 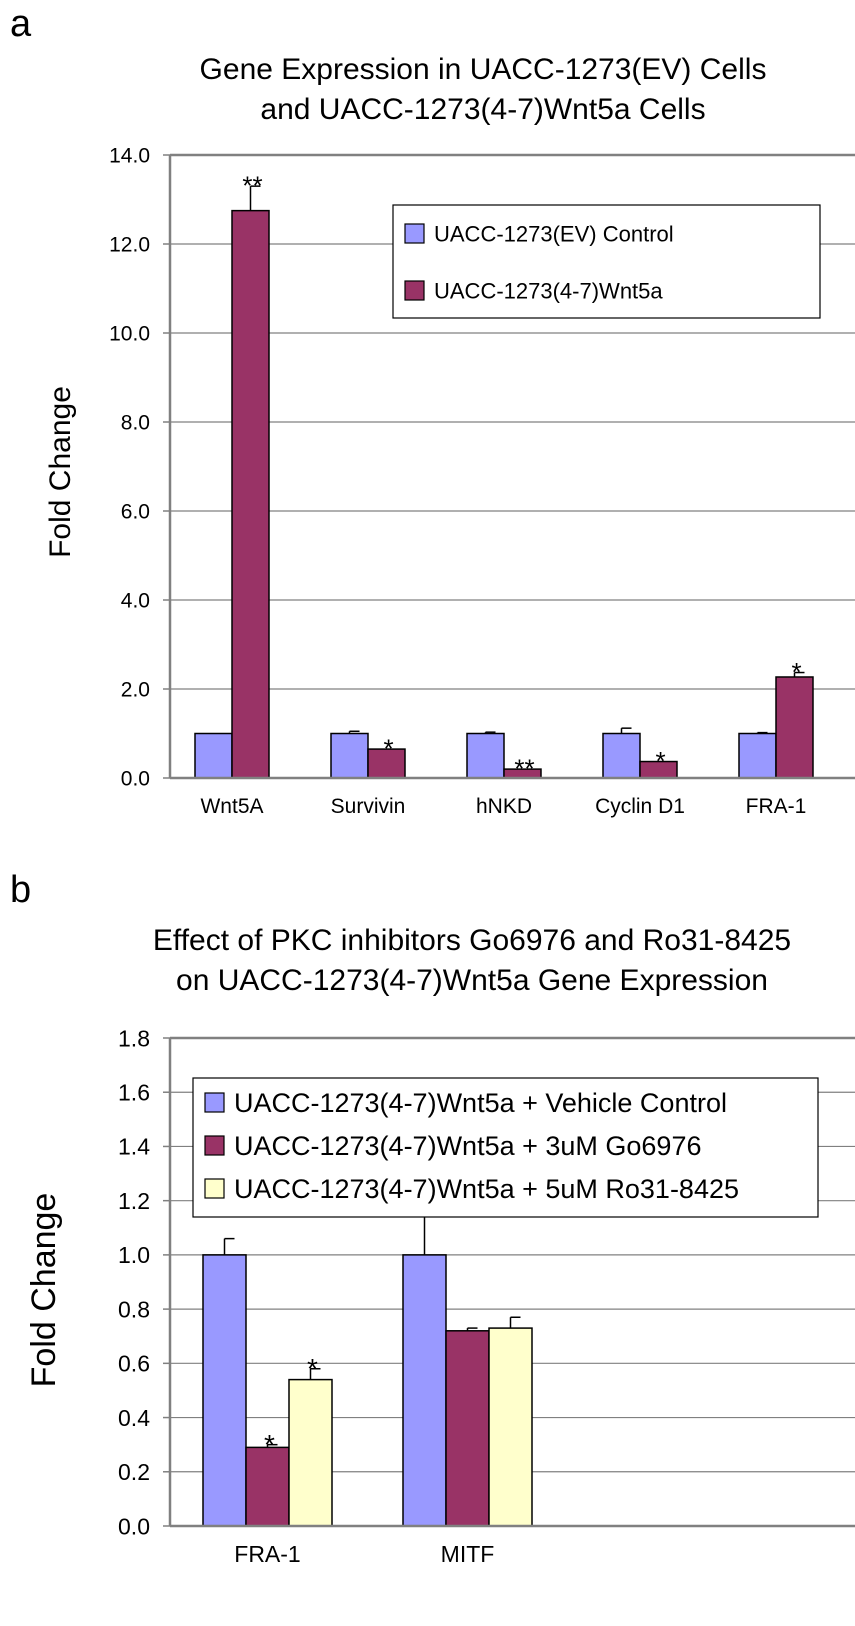 I want to click on chart-2-legend-box, so click(x=505, y=1147).